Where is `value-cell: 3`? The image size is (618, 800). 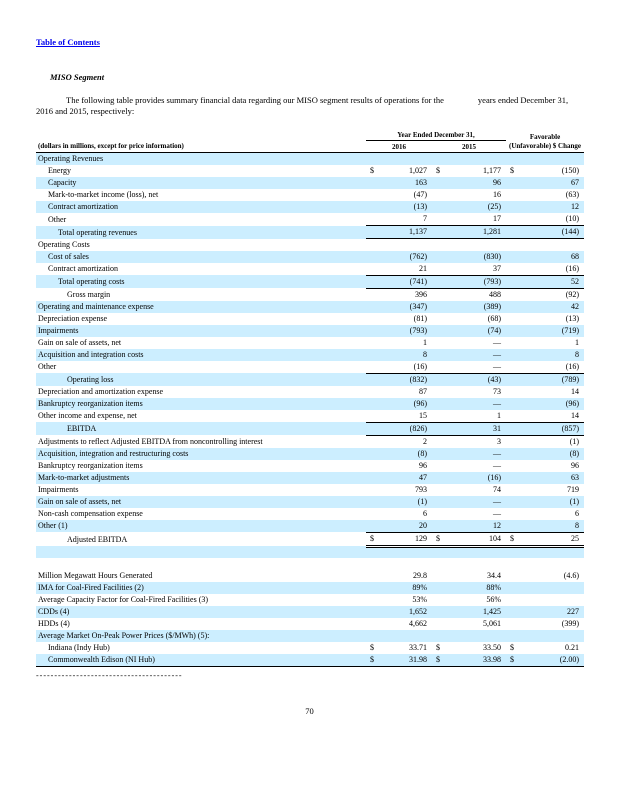 value-cell: 3 is located at coordinates (499, 441).